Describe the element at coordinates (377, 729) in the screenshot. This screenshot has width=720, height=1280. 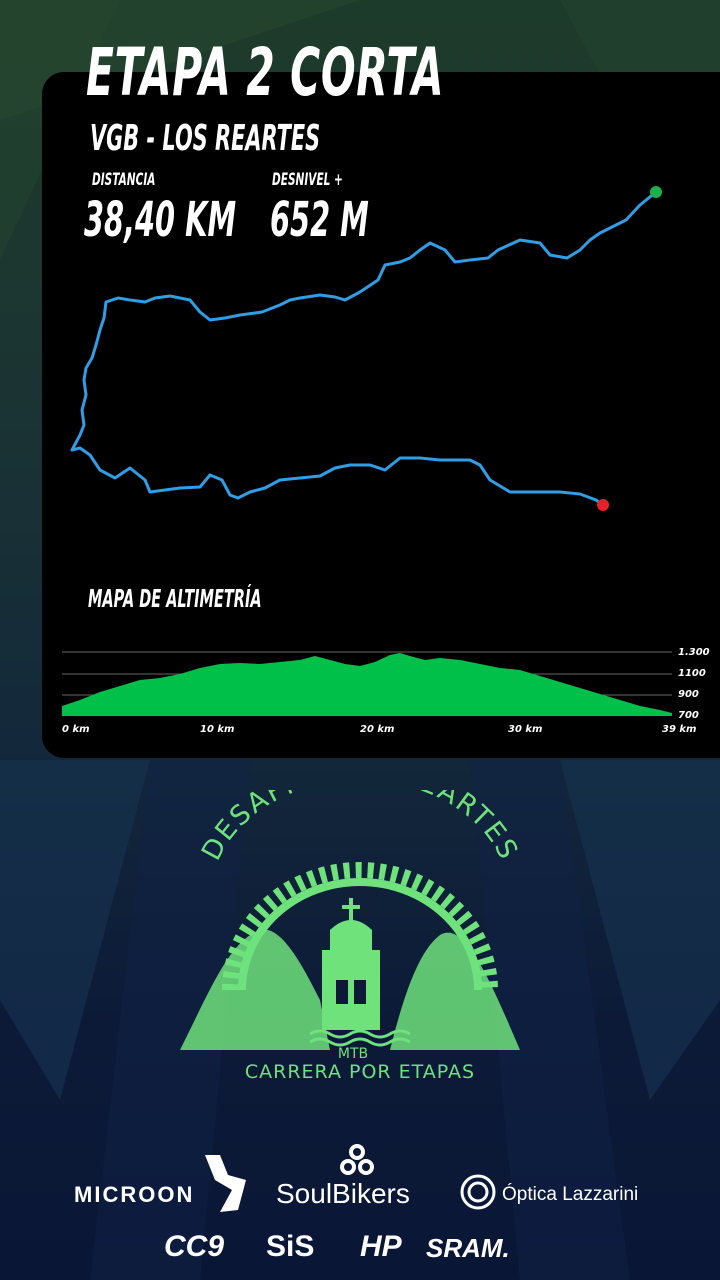
I see `x-tick-20: 20 km` at that location.